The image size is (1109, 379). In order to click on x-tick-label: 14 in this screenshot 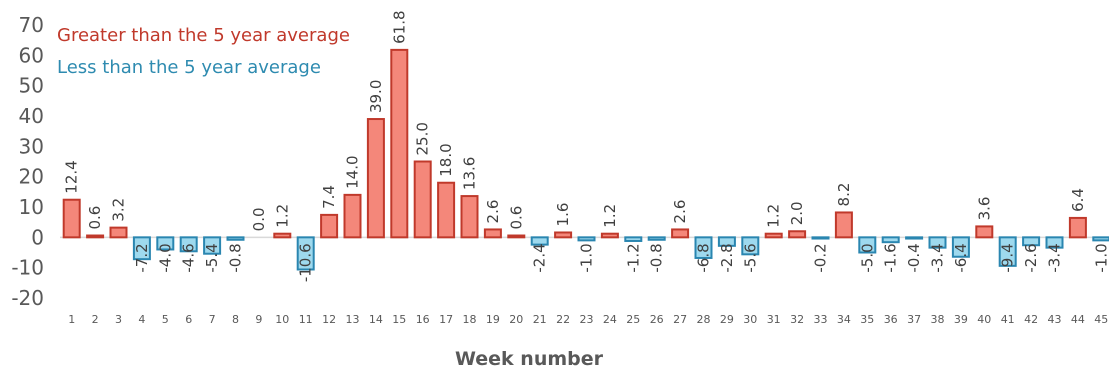, I will do `click(376, 319)`.